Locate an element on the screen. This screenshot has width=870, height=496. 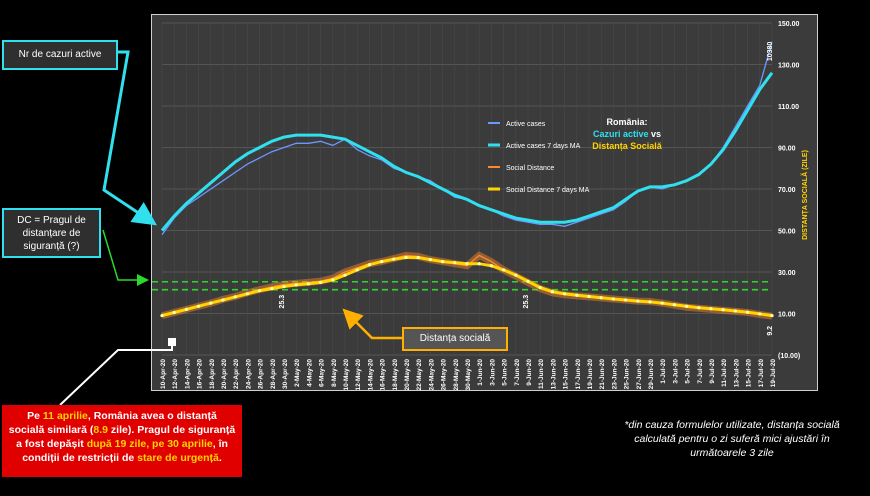
x-tick-label: 11-Jun-20 is located at coordinates (541, 374).